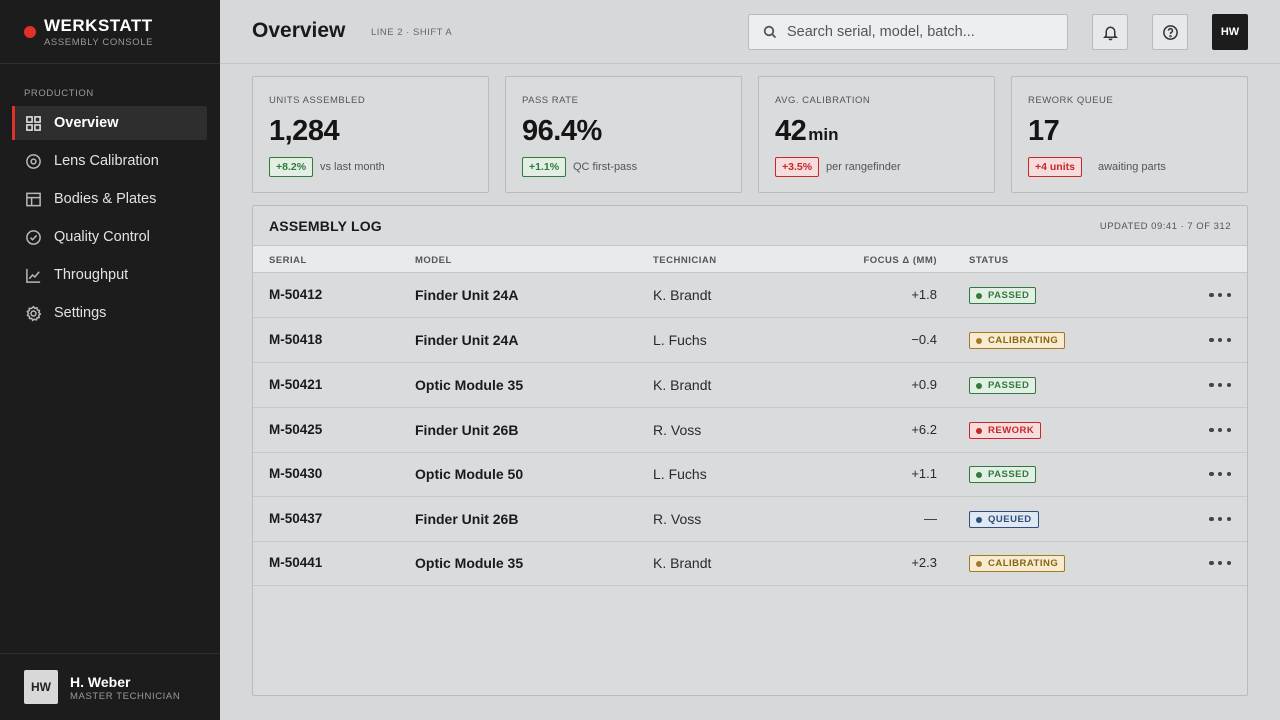 The width and height of the screenshot is (1280, 720). Describe the element at coordinates (296, 384) in the screenshot. I see `cell-serial: M-50421` at that location.